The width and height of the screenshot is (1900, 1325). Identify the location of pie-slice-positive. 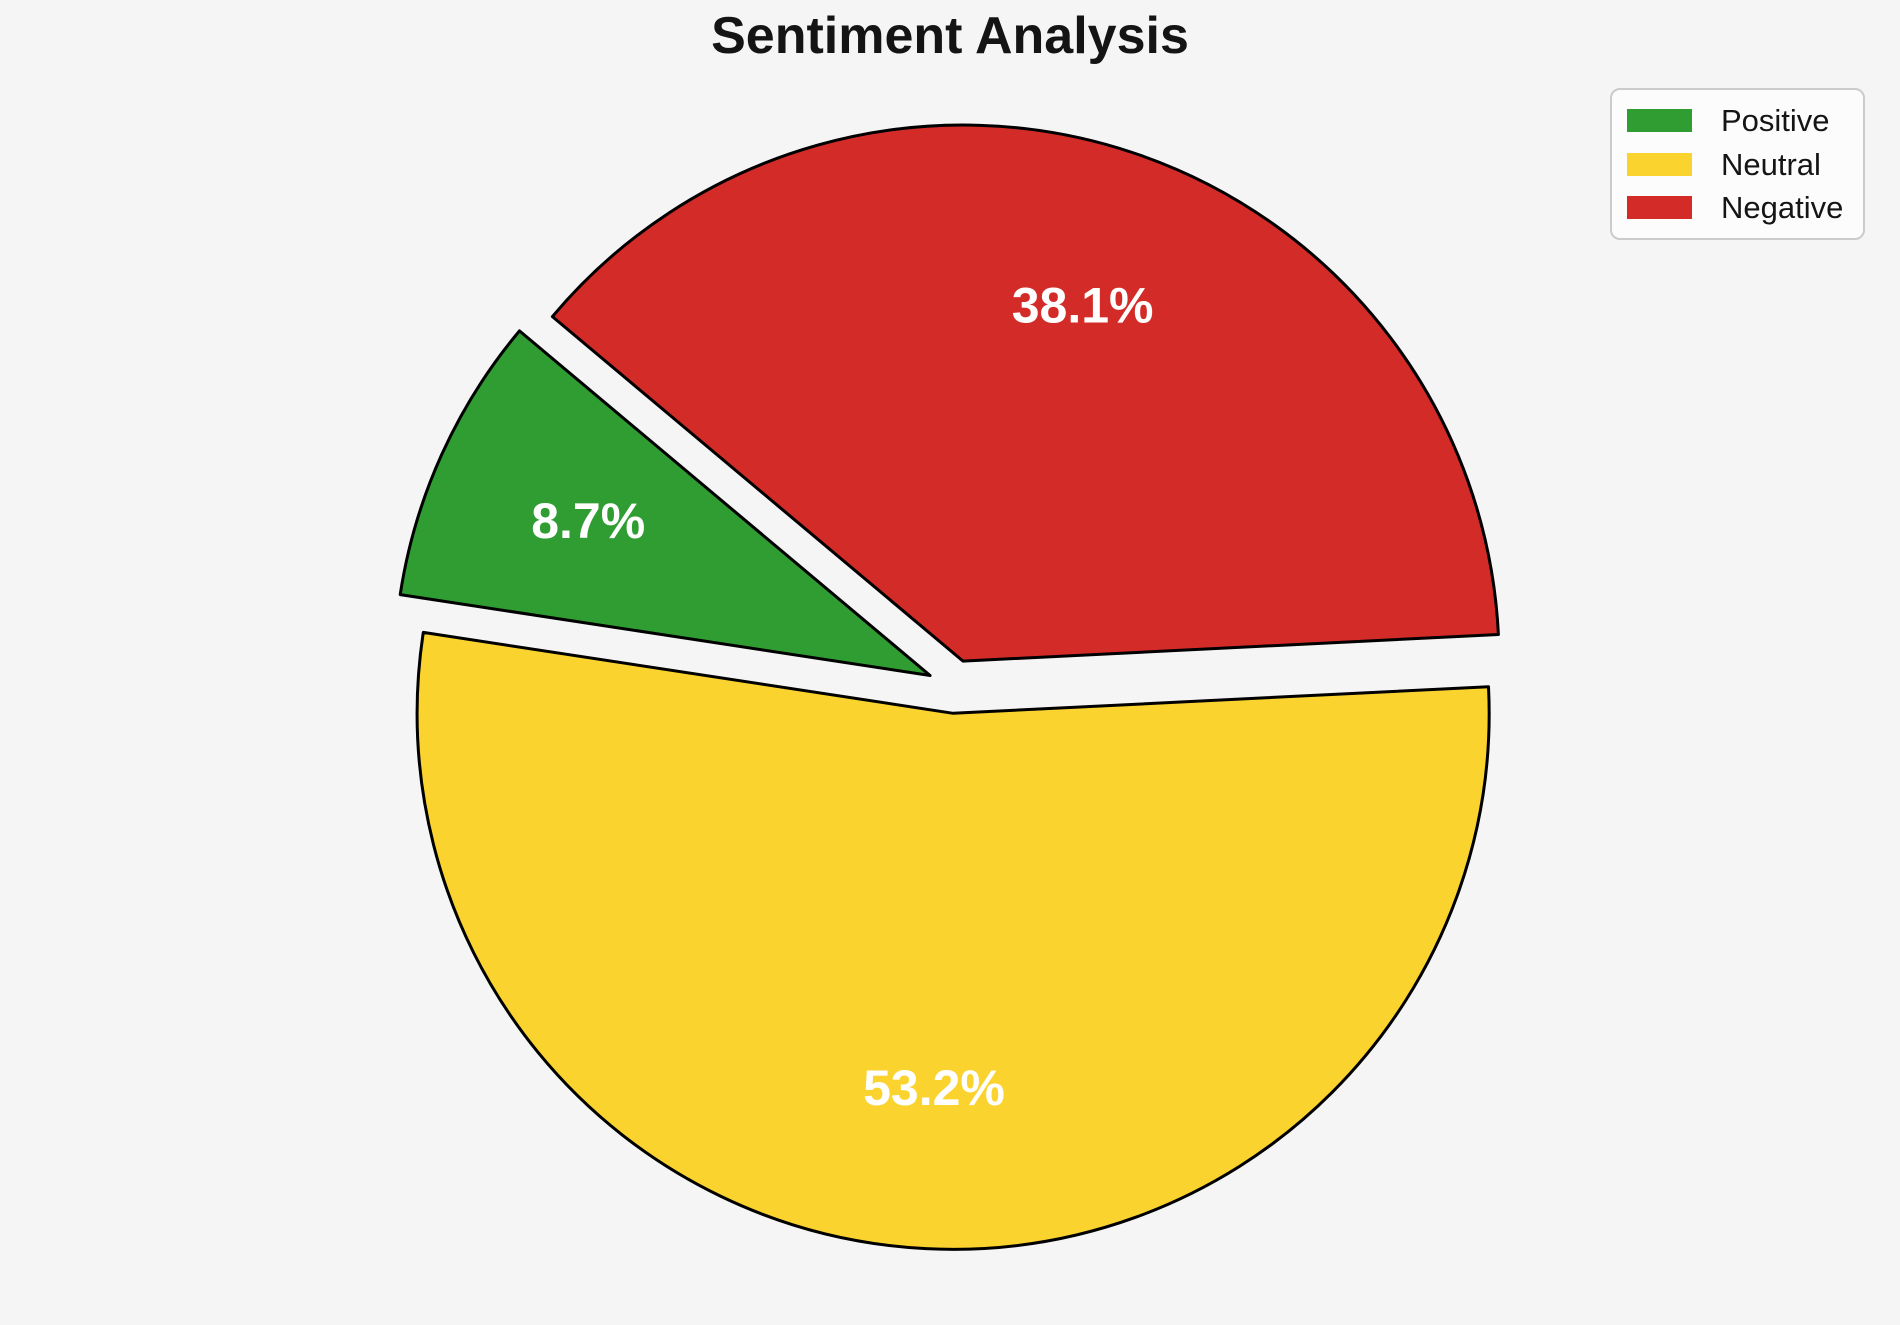
(665, 503).